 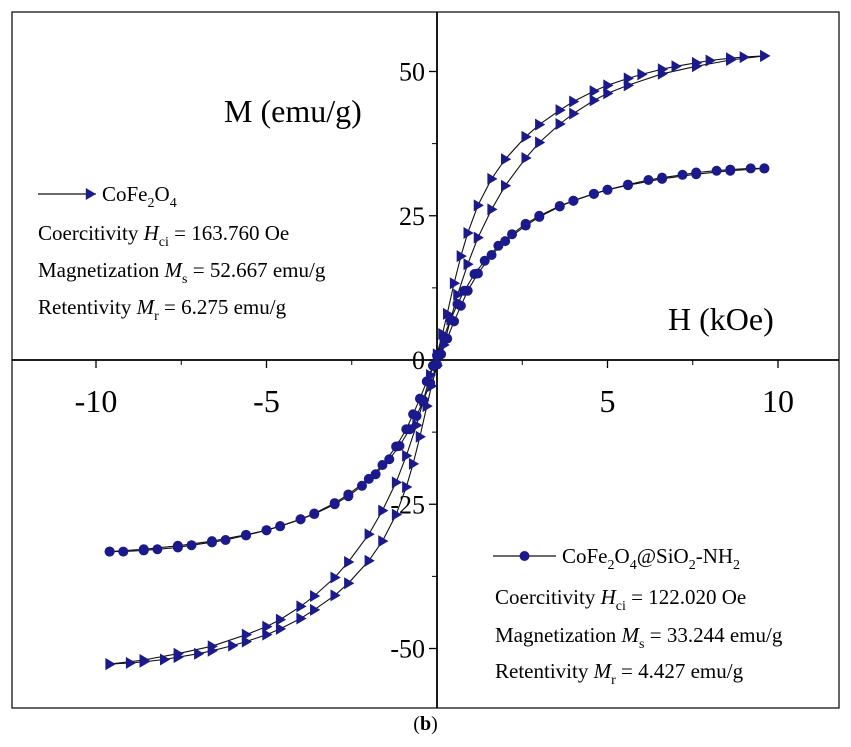 I want to click on stat-value: = 122.020 Oe, so click(x=686, y=597).